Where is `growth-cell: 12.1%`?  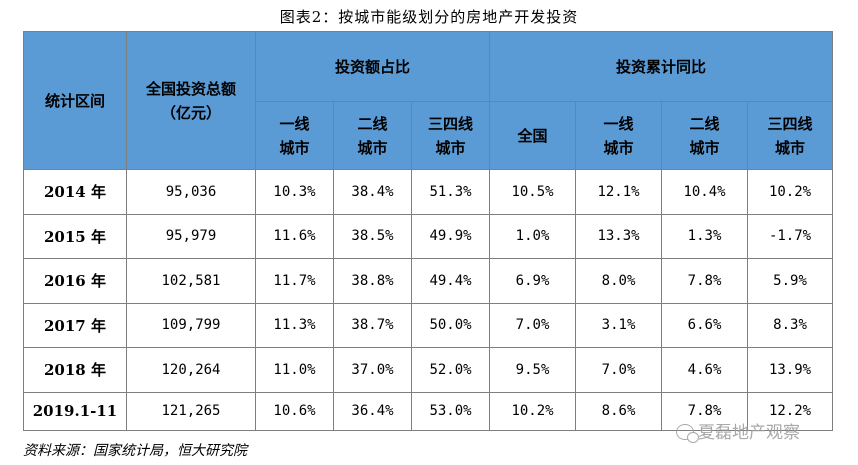 growth-cell: 12.1% is located at coordinates (619, 192).